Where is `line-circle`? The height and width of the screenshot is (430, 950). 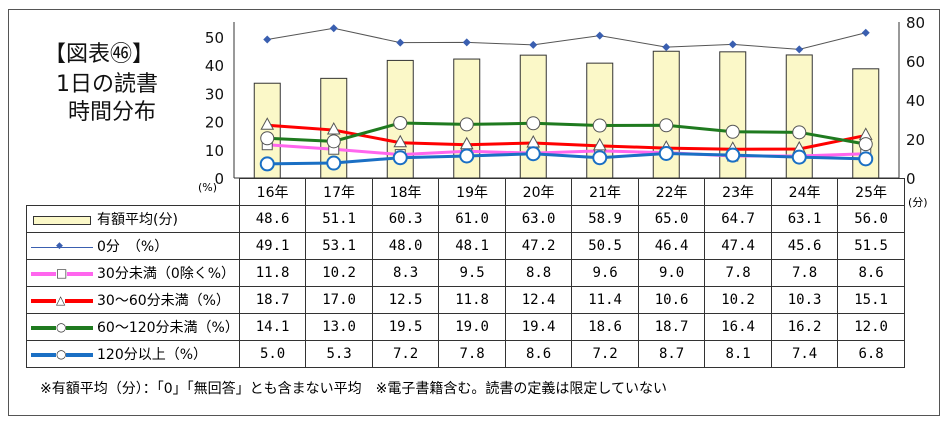 line-circle is located at coordinates (567, 133).